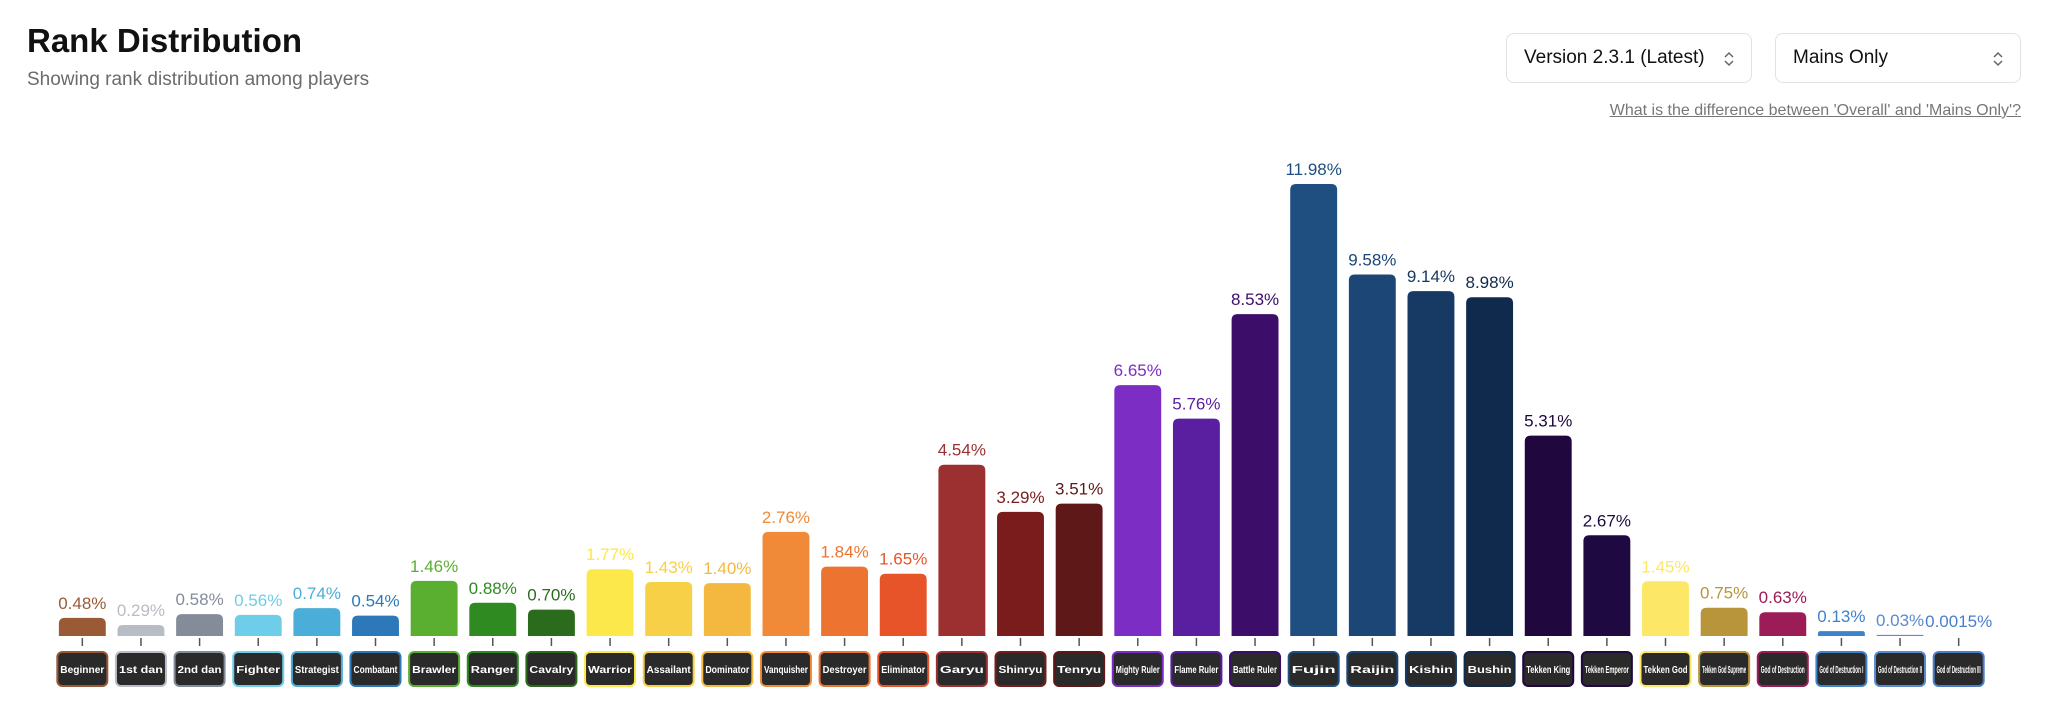 The image size is (2050, 722). I want to click on value-label: 0.29%, so click(141, 610).